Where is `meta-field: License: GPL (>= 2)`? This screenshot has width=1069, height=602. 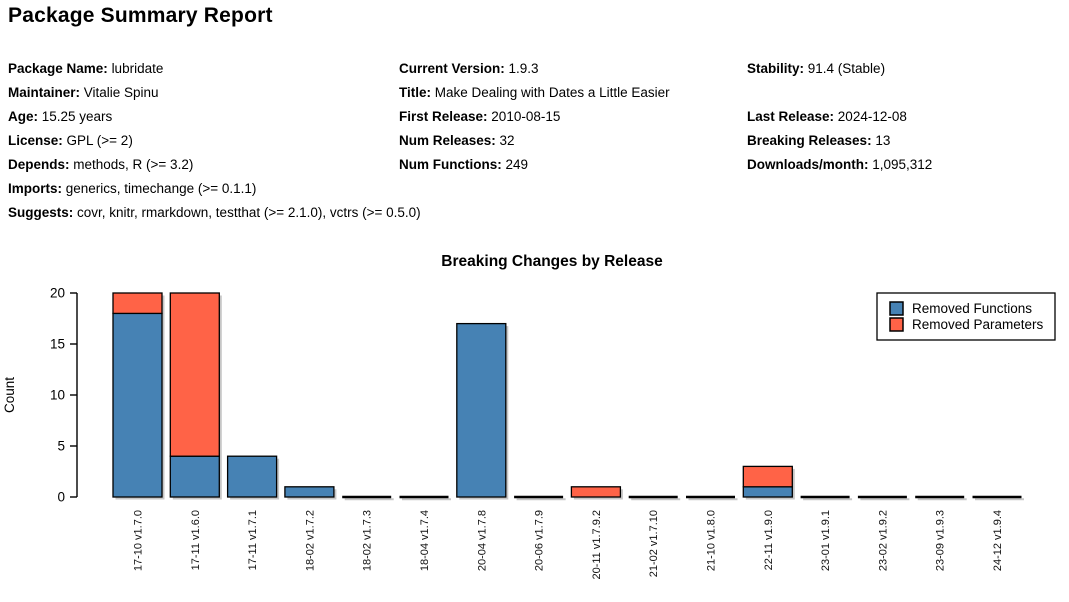 meta-field: License: GPL (>= 2) is located at coordinates (214, 141).